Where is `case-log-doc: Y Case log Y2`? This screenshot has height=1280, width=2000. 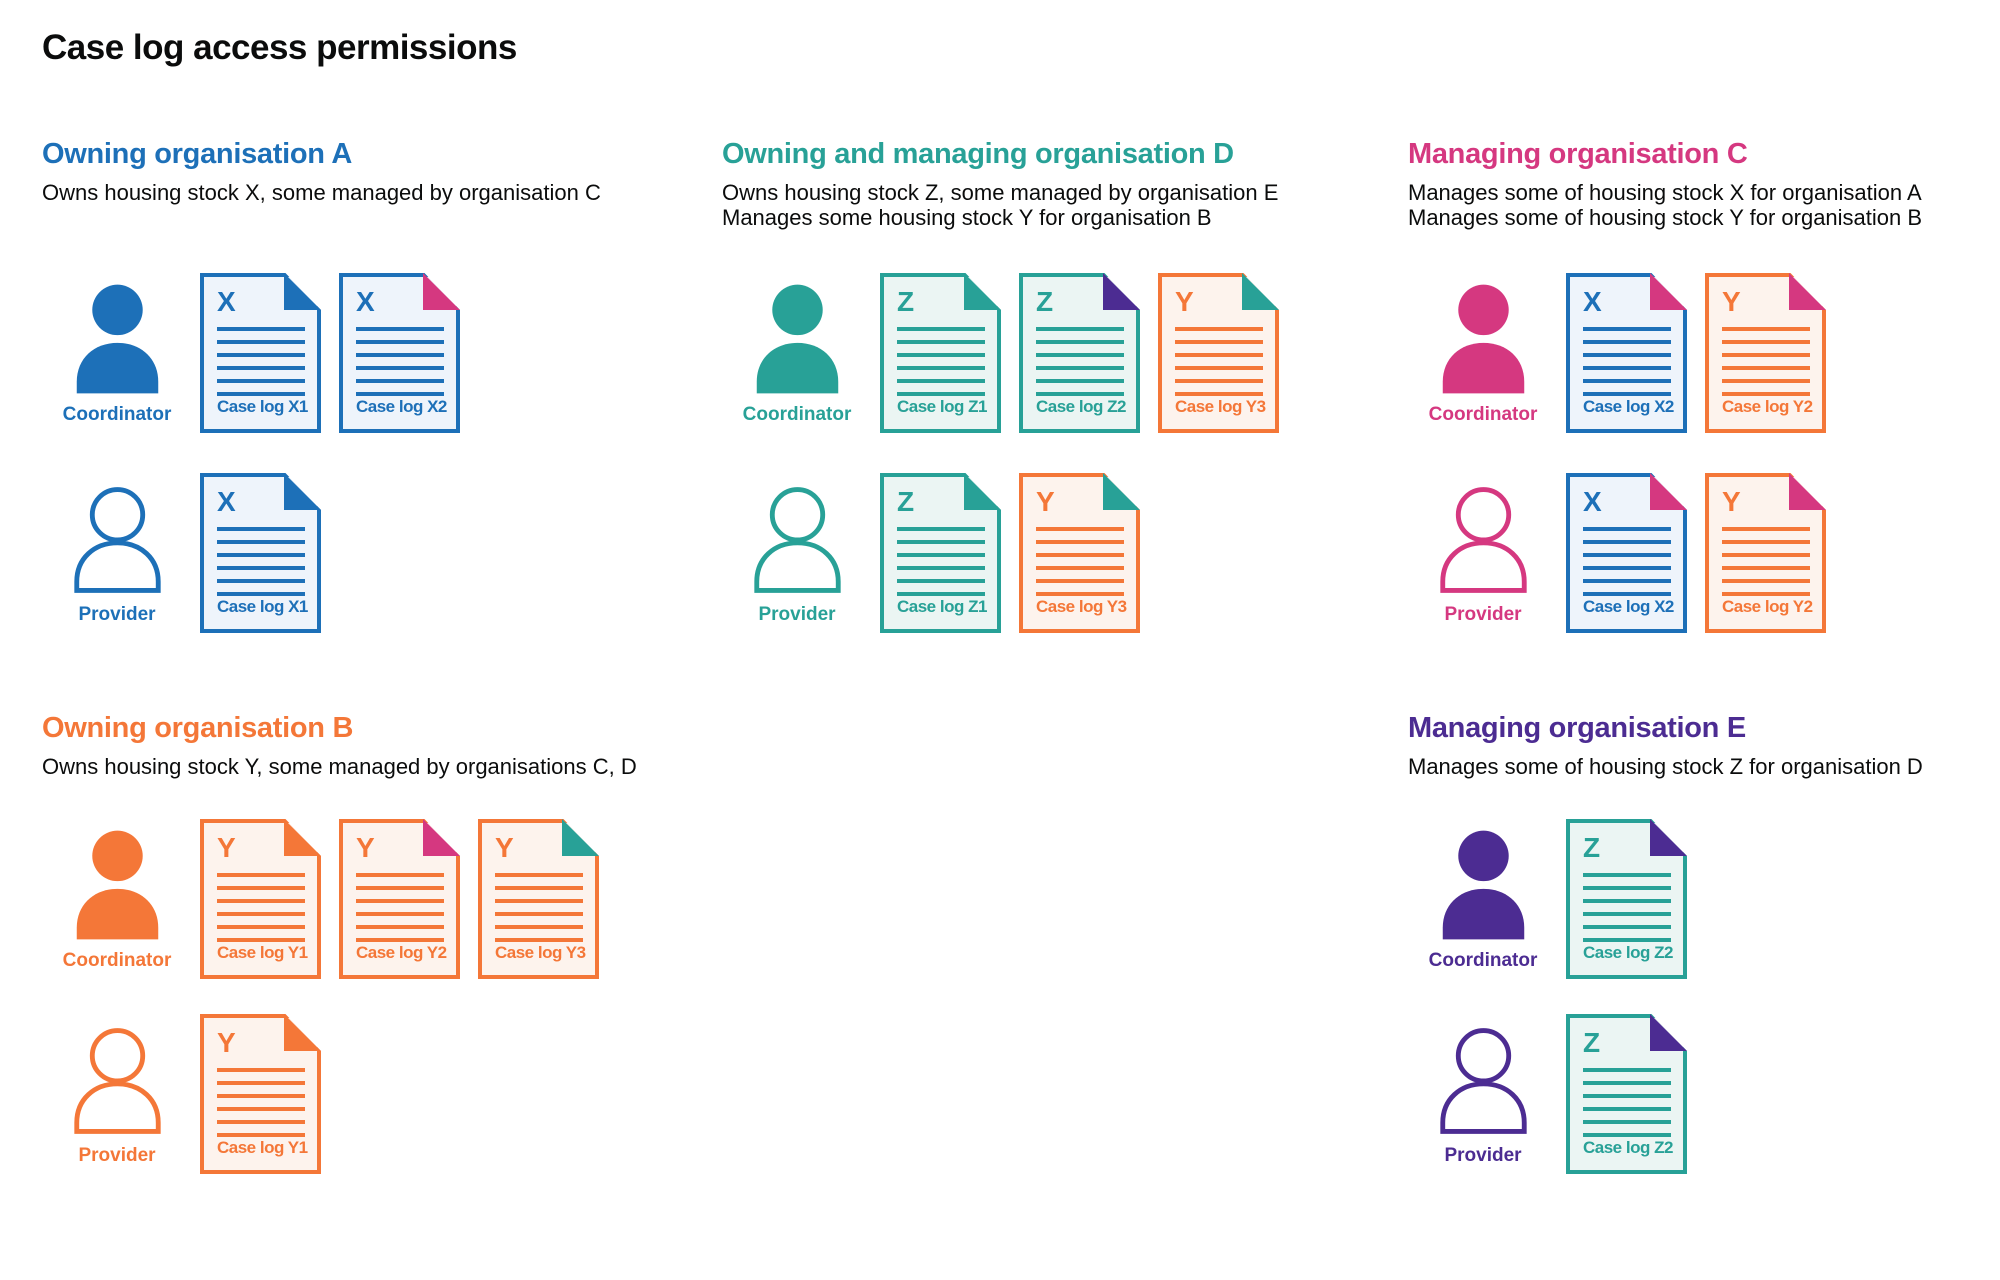 case-log-doc: Y Case log Y2 is located at coordinates (399, 899).